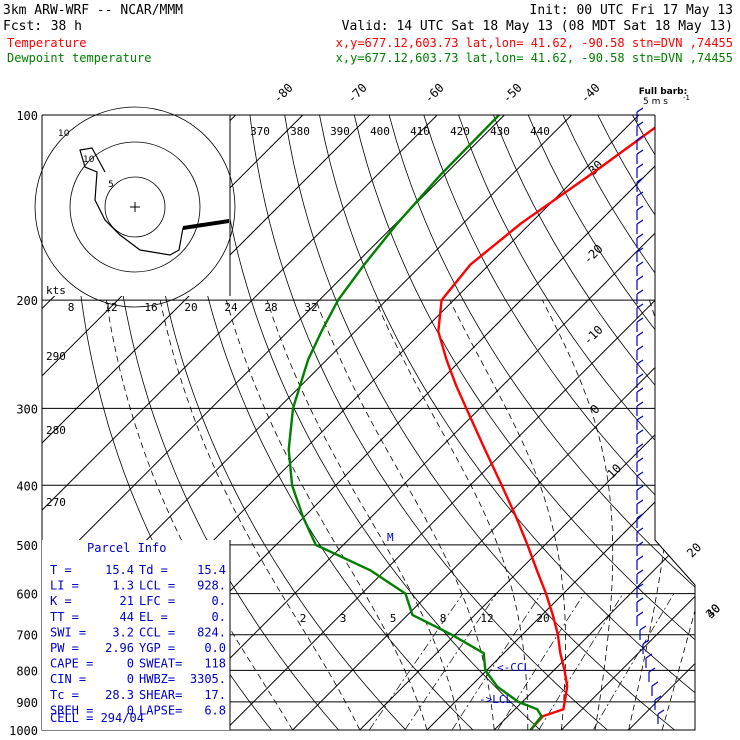  What do you see at coordinates (56, 290) in the screenshot?
I see `hodograph-units: kts` at bounding box center [56, 290].